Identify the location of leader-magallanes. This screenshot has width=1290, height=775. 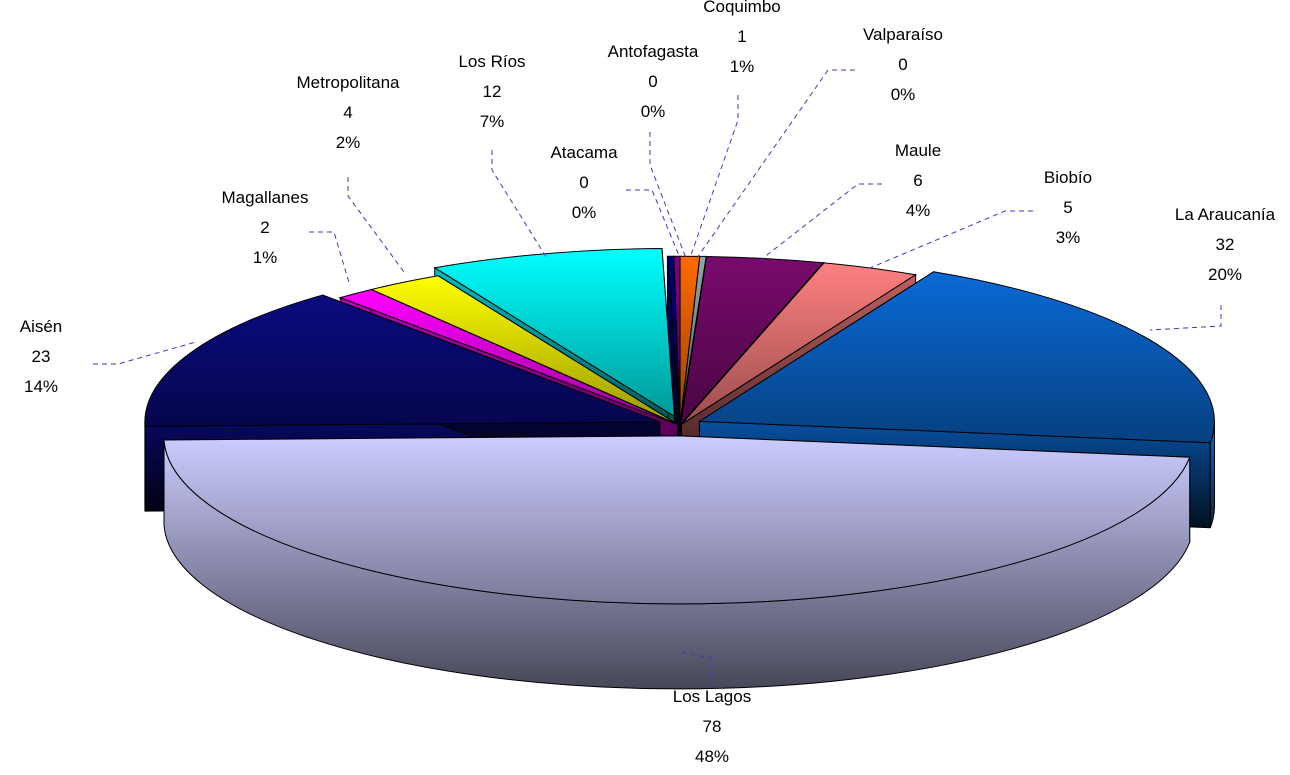
(330, 259).